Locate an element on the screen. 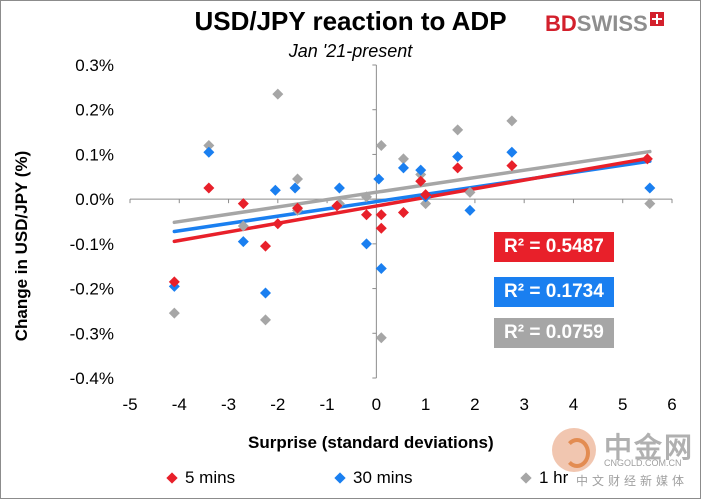 This screenshot has width=701, height=499. legend-marker-red-diamond is located at coordinates (172, 478).